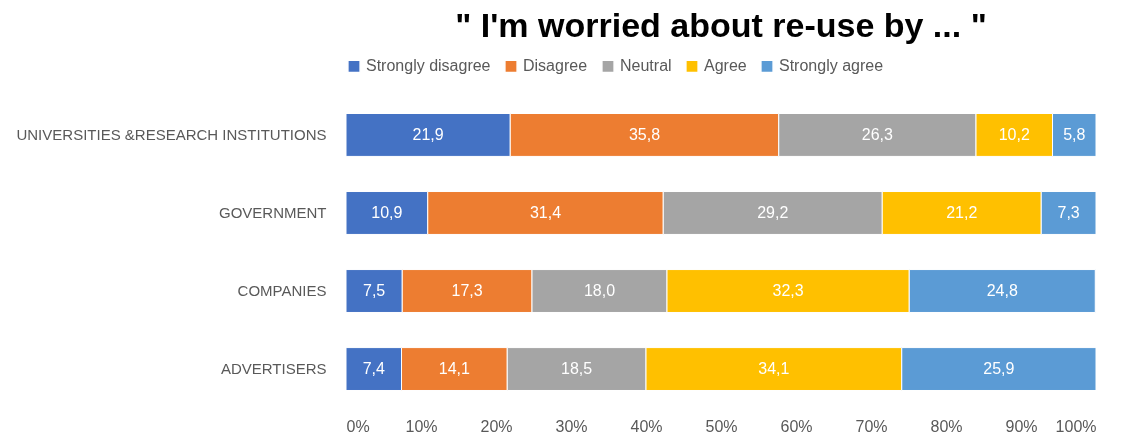 The image size is (1137, 444). Describe the element at coordinates (577, 369) in the screenshot. I see `data-label: 18,5` at that location.